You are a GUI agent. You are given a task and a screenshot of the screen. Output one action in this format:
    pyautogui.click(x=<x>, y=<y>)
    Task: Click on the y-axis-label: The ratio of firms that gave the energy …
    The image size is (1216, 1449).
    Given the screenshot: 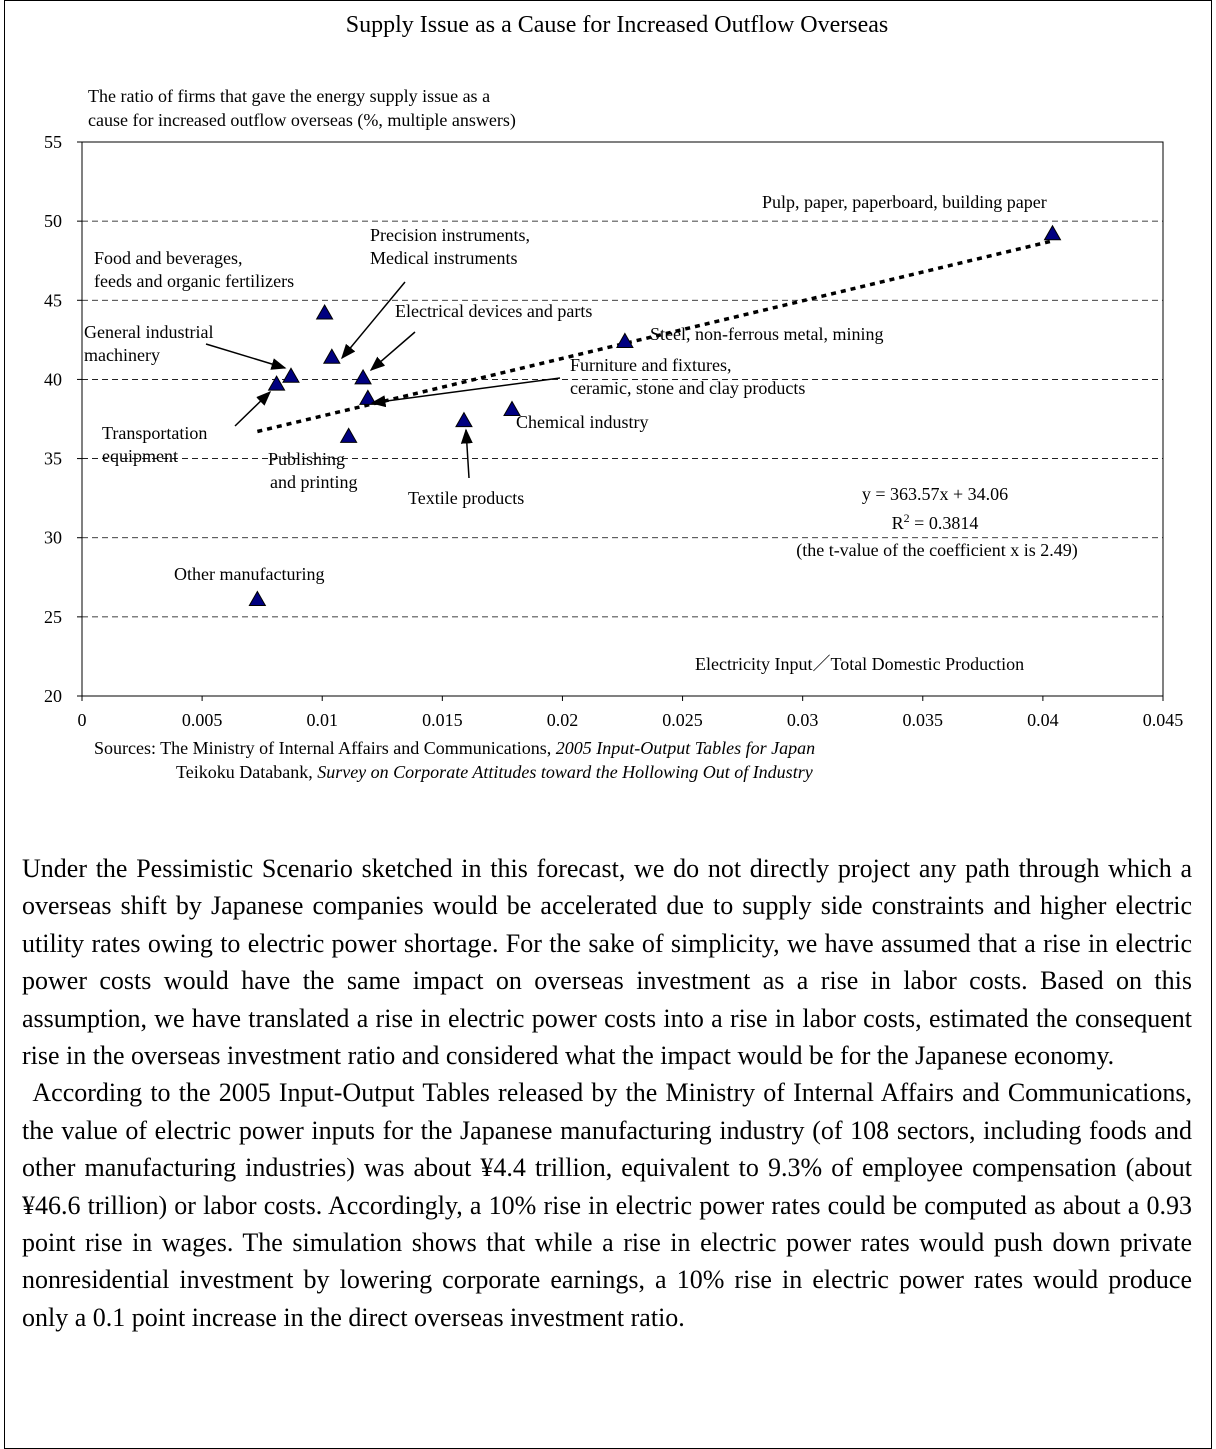 What is the action you would take?
    pyautogui.click(x=289, y=96)
    